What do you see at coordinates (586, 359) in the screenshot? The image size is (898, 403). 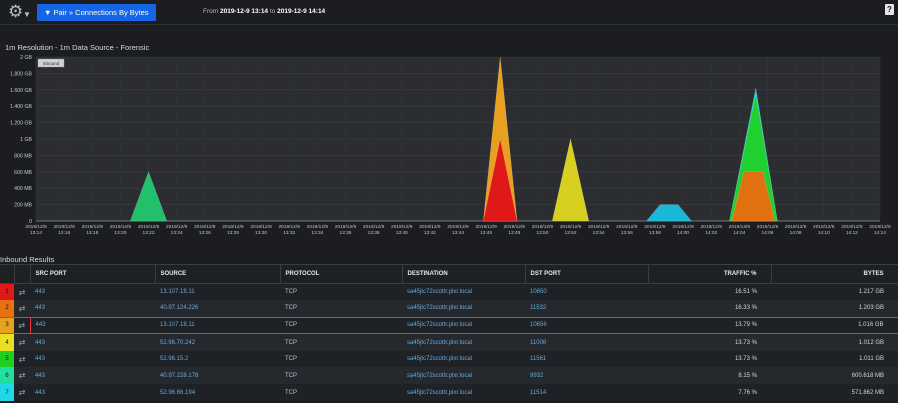 I see `cell-dst-port: 11561` at bounding box center [586, 359].